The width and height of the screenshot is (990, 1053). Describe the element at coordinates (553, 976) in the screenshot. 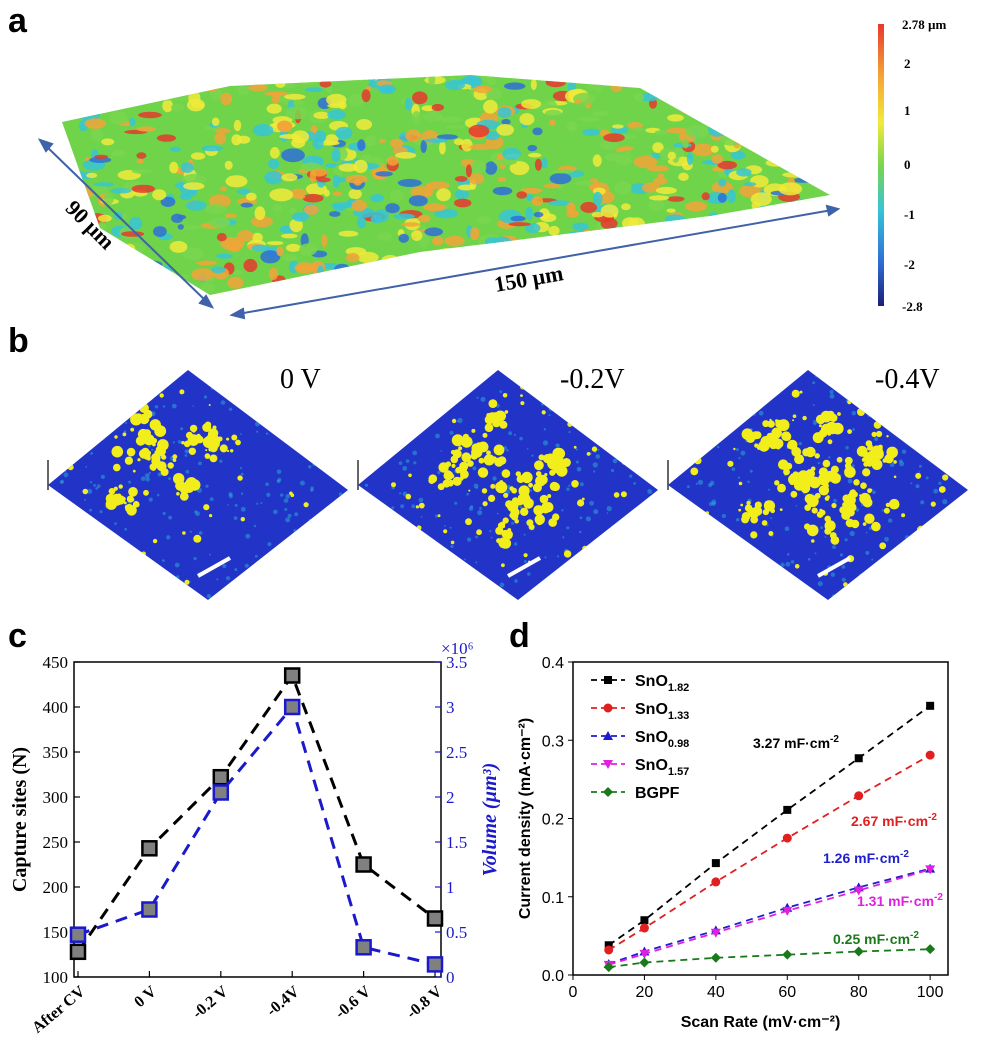

I see `y-tick-label: 0.0` at that location.